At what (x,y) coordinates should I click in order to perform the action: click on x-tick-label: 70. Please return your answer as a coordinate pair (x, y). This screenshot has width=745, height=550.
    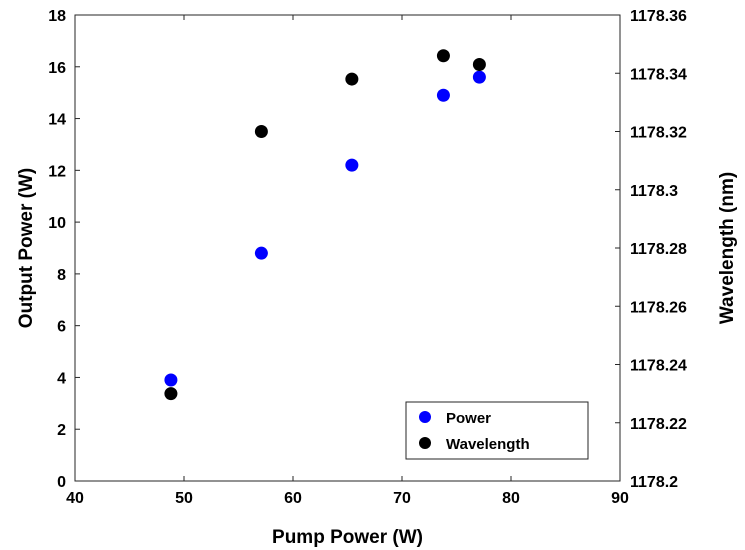
    Looking at the image, I should click on (402, 498).